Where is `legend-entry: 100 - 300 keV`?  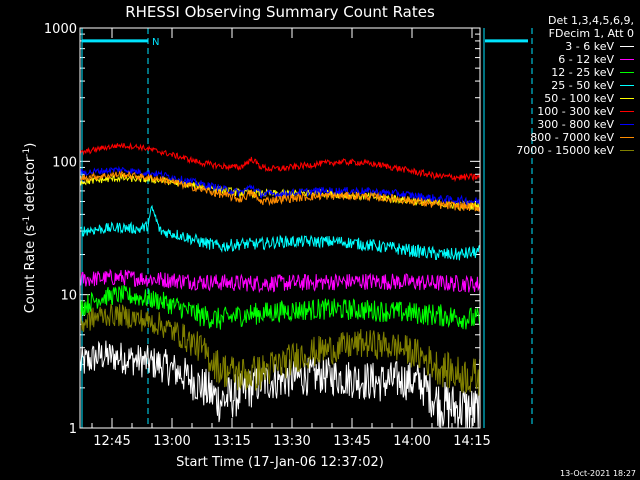
legend-entry: 100 - 300 keV is located at coordinates (575, 111).